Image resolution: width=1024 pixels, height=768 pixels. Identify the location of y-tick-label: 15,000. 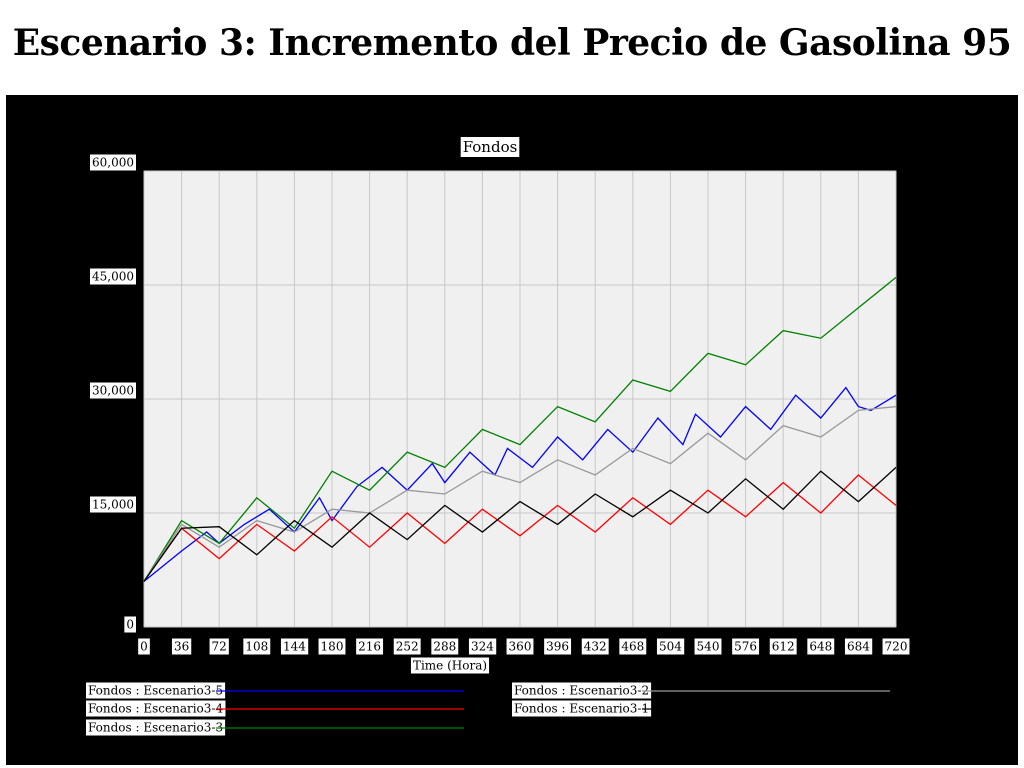
(113, 505).